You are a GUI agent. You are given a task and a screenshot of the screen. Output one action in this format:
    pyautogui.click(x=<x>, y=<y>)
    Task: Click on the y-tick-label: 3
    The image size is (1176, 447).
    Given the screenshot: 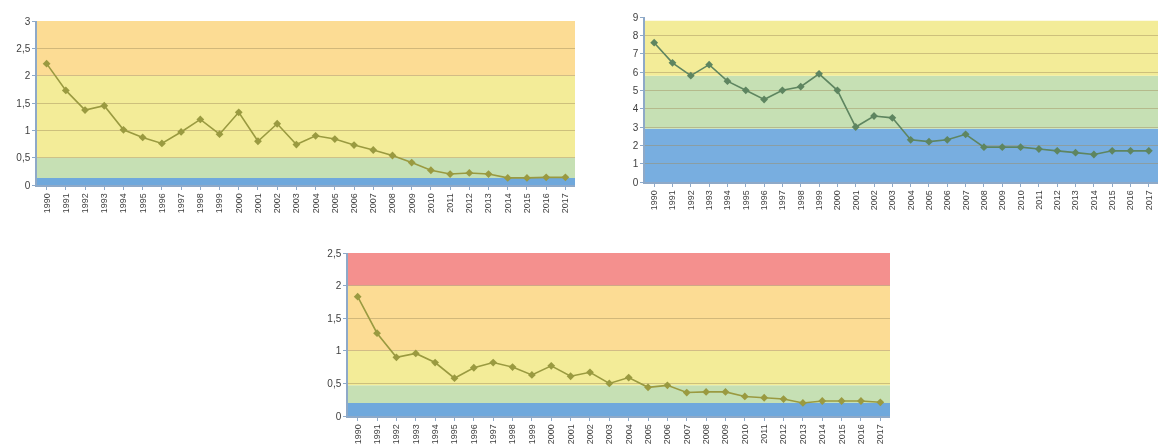 What is the action you would take?
    pyautogui.click(x=635, y=127)
    